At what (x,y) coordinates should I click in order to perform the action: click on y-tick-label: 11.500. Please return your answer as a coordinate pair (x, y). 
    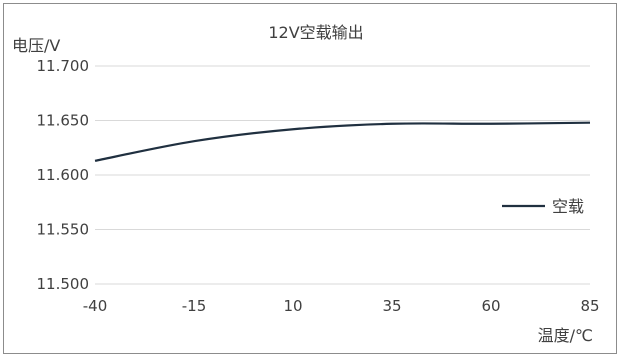
    Looking at the image, I should click on (63, 284).